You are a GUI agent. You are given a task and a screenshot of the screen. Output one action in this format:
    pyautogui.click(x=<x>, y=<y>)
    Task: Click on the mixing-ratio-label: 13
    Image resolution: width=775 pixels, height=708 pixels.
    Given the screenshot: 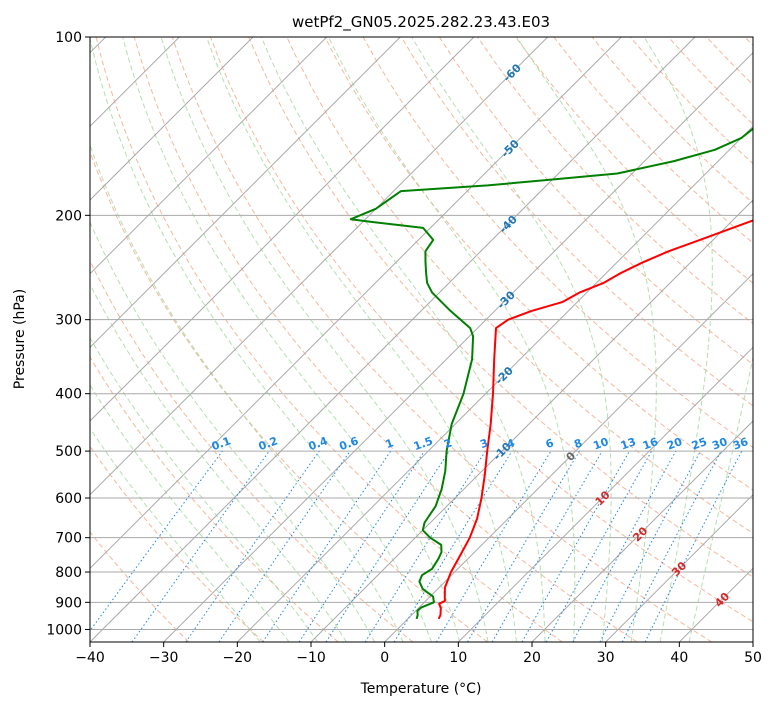 What is the action you would take?
    pyautogui.click(x=628, y=443)
    